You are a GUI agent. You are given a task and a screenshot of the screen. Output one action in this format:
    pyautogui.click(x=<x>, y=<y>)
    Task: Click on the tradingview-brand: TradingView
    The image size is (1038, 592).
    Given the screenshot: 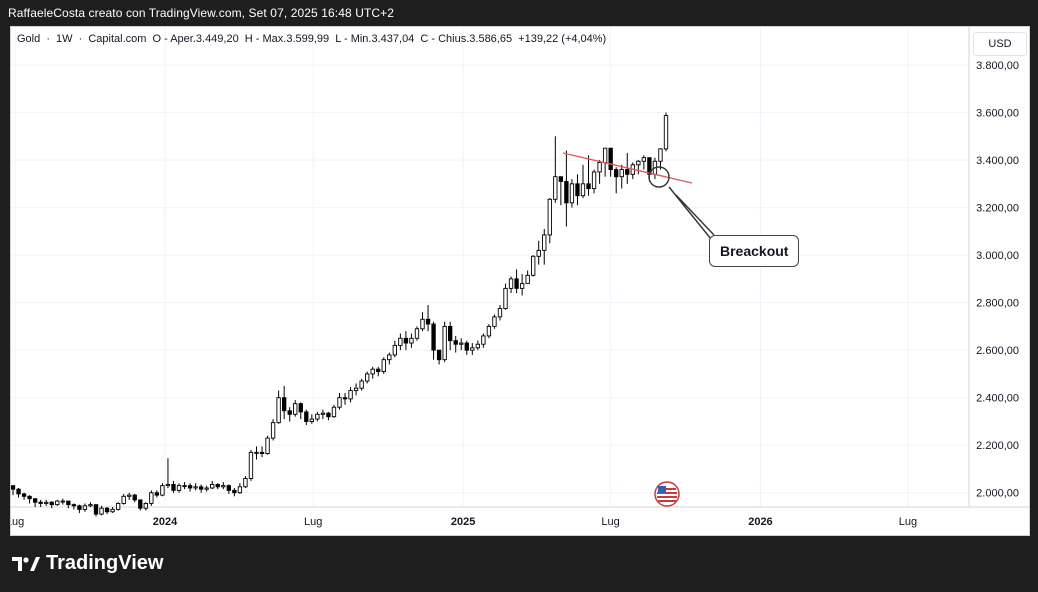 What is the action you would take?
    pyautogui.click(x=87, y=563)
    